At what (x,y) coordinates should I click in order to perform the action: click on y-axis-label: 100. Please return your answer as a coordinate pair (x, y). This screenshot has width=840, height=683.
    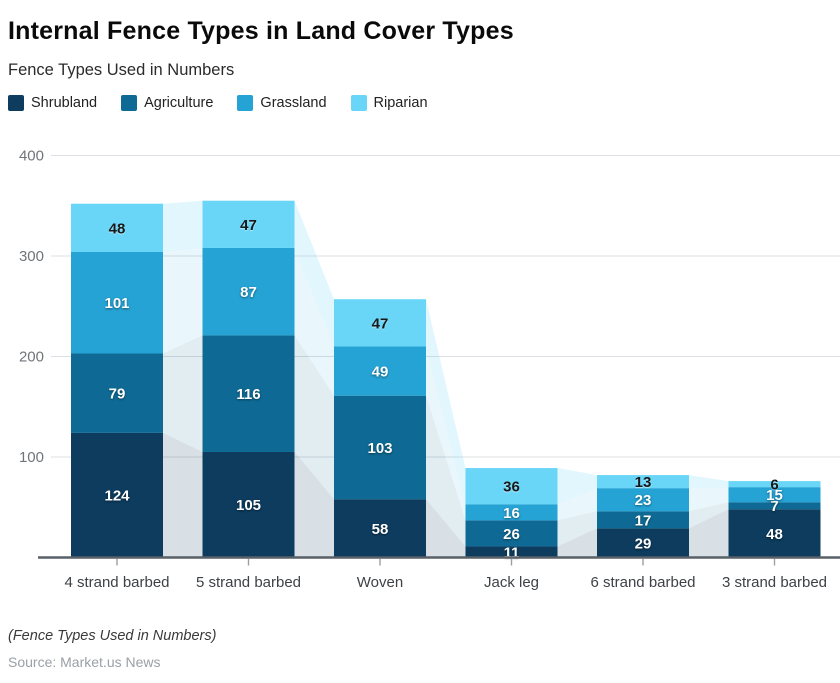
    Looking at the image, I should click on (31, 457).